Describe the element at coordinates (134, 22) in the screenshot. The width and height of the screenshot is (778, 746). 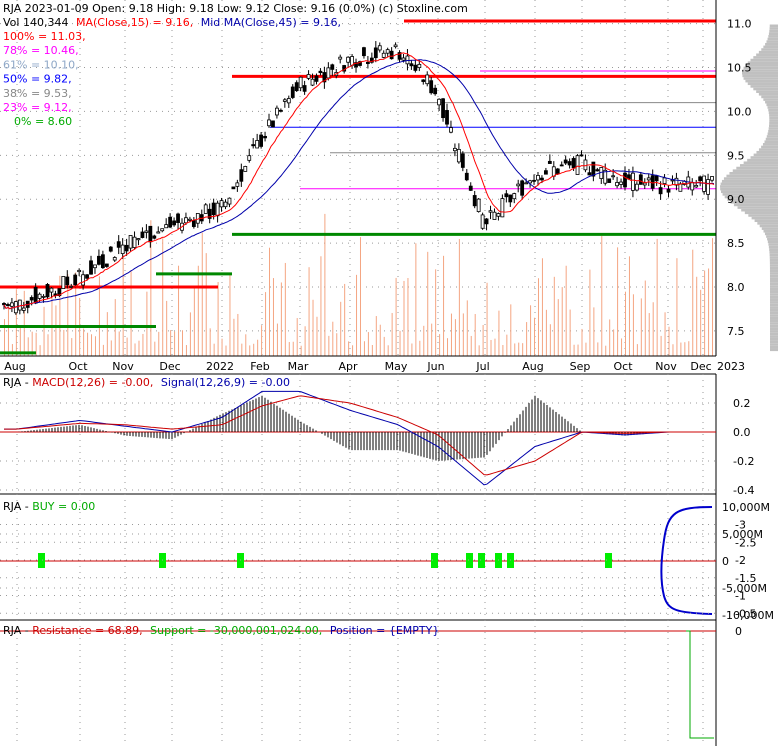
I see `ma15-label: MA(Close,15) = 9.16,` at that location.